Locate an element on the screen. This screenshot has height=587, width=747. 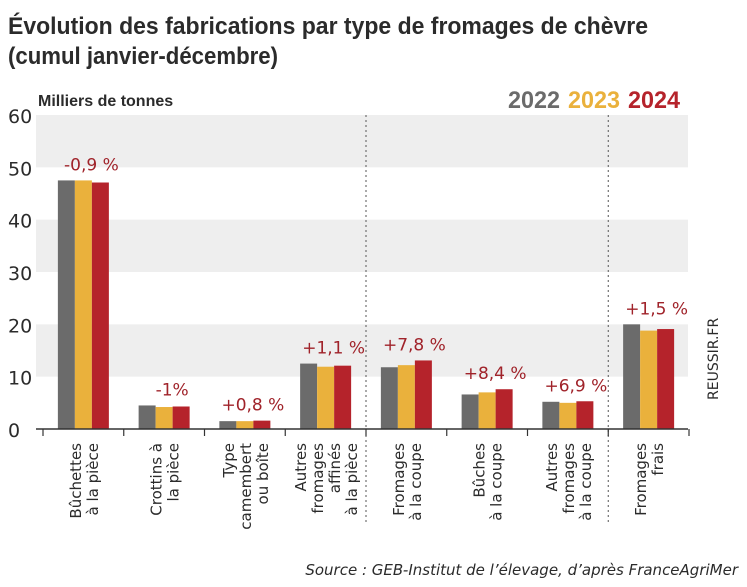
category-label: Fromages à la coupe is located at coordinates (407, 482).